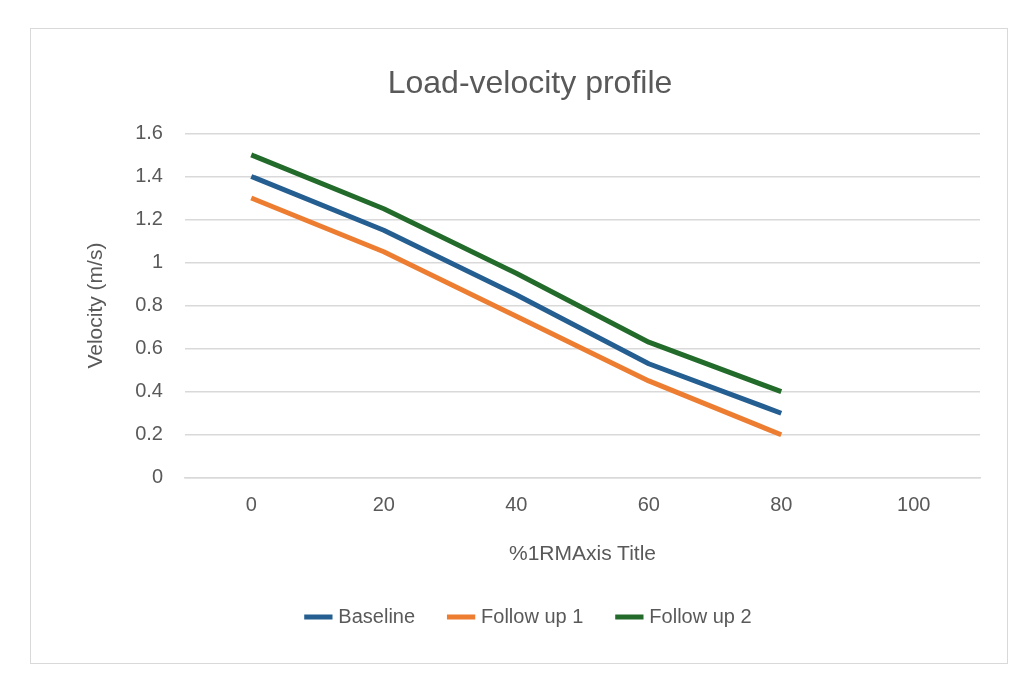  I want to click on legend-label: Follow up 2, so click(700, 615).